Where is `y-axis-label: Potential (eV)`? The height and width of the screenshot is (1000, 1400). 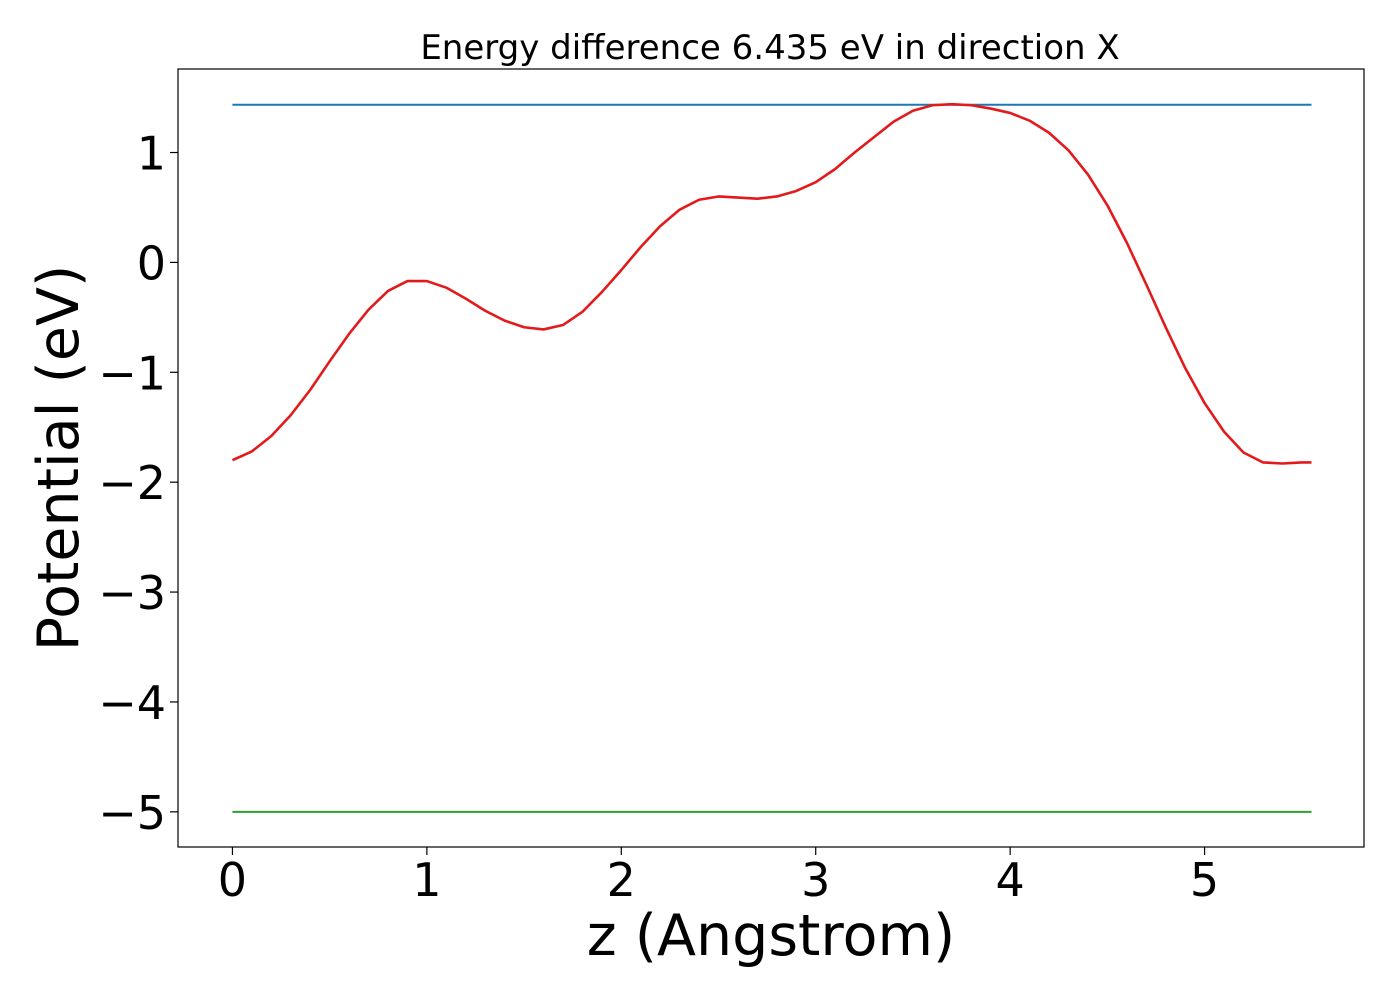 y-axis-label: Potential (eV) is located at coordinates (59, 458).